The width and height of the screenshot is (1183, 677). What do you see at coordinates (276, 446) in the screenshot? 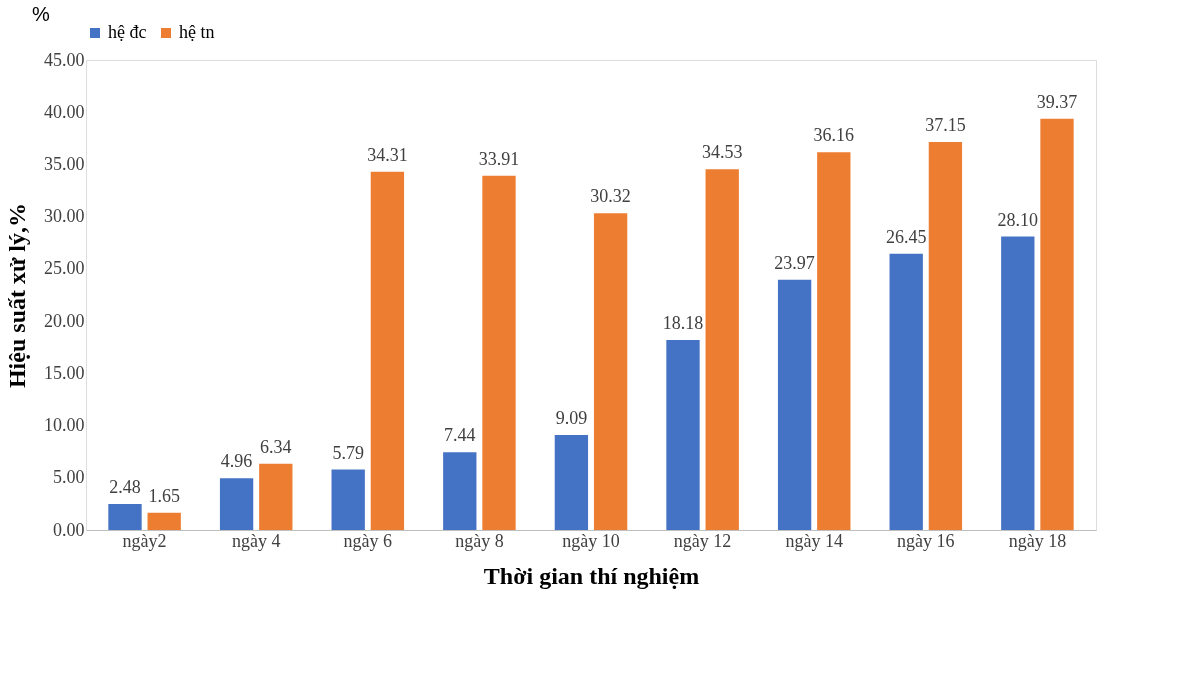
I see `data-label: 6.34` at bounding box center [276, 446].